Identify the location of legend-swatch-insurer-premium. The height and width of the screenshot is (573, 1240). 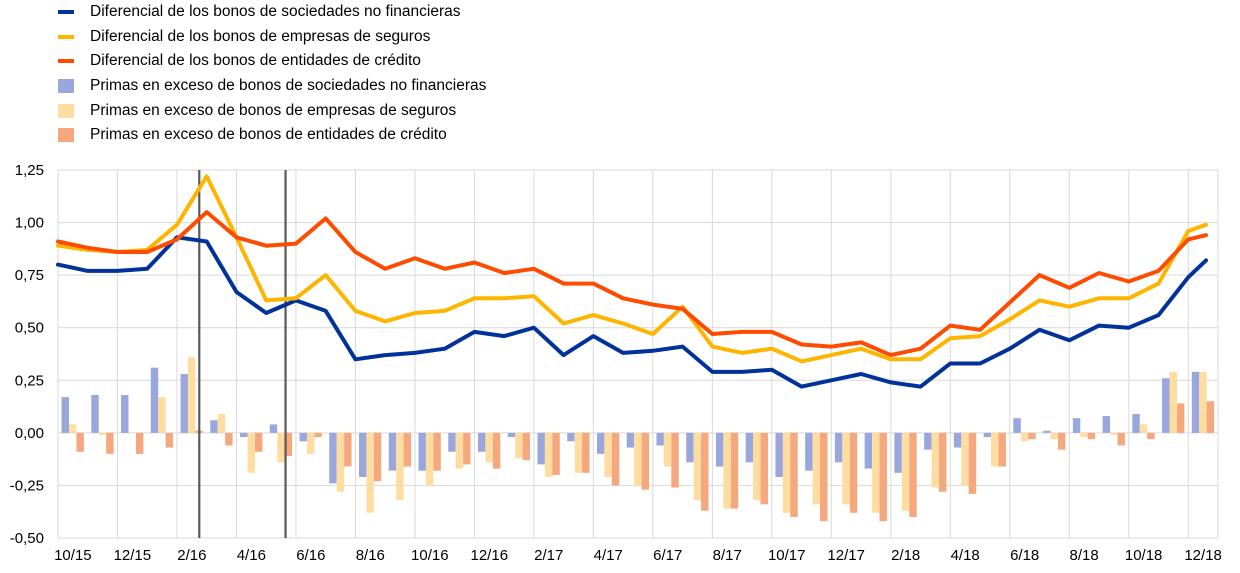
(66, 110).